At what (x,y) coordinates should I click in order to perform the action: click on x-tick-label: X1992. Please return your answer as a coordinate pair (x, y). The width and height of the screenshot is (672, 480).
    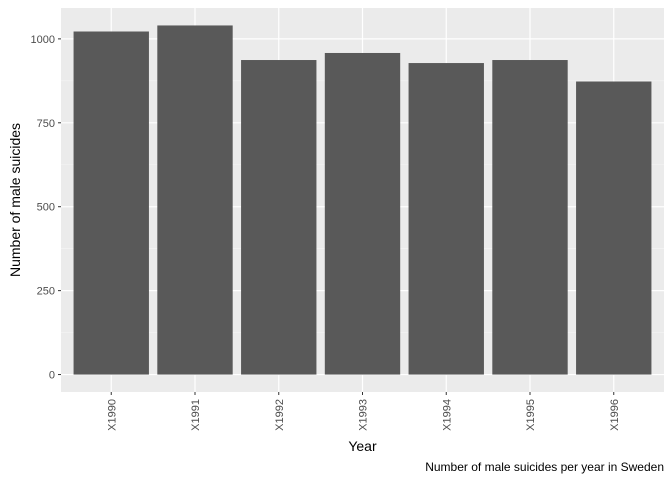
    Looking at the image, I should click on (280, 415).